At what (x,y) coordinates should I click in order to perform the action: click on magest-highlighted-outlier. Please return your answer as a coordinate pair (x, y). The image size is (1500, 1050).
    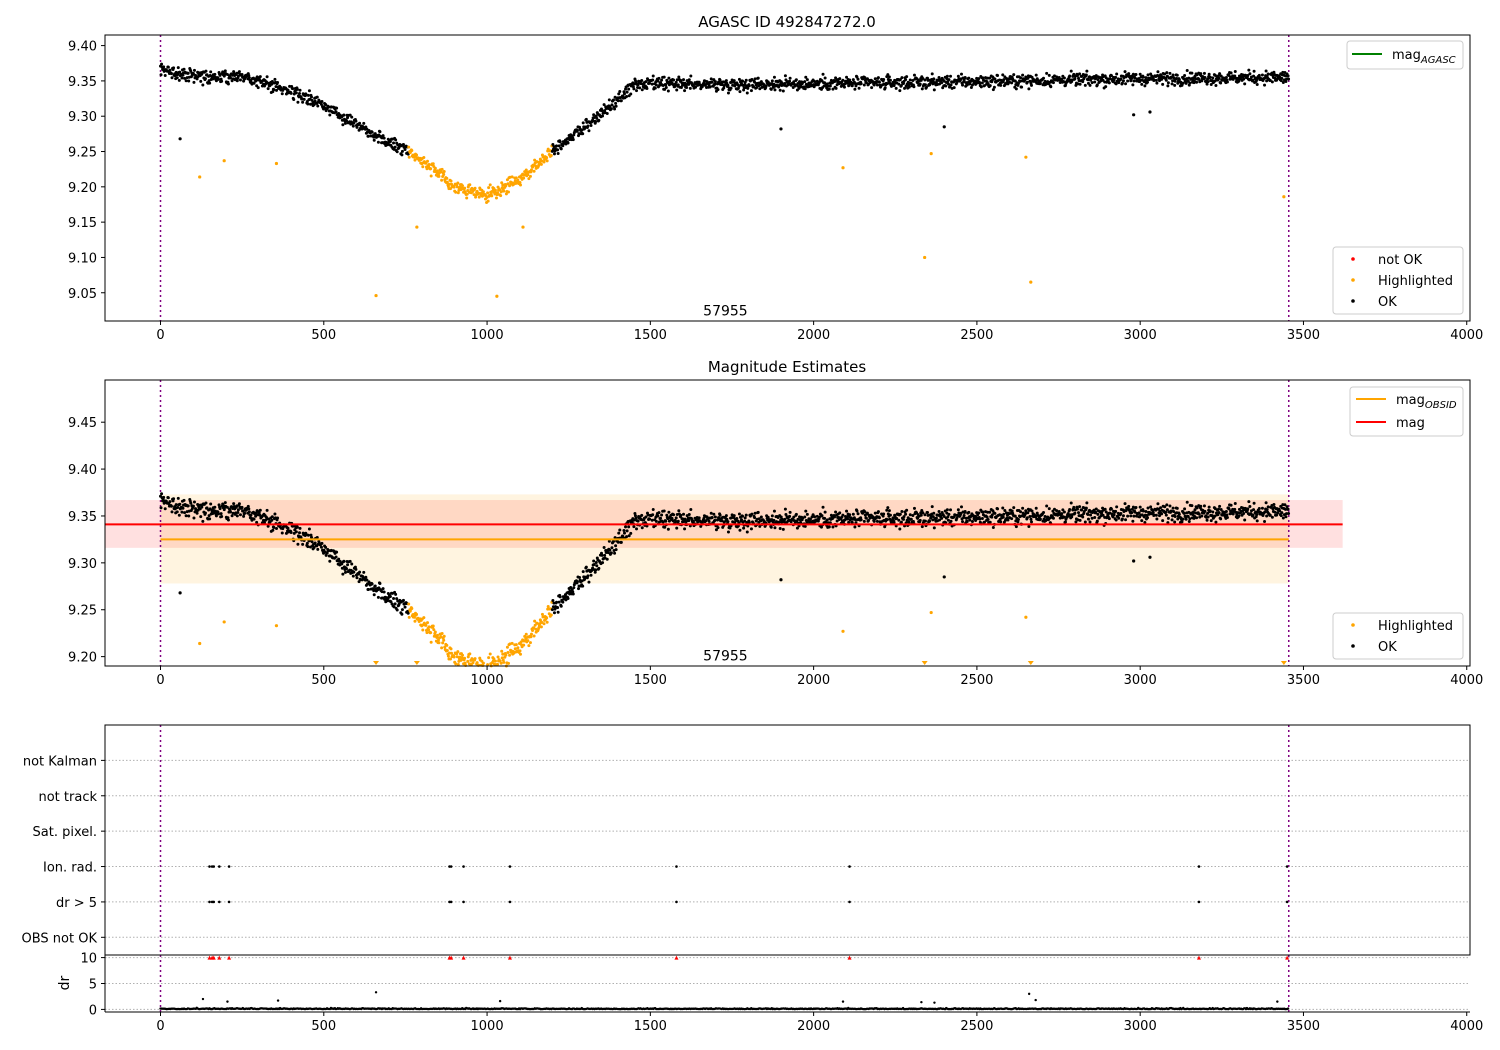
    Looking at the image, I should click on (843, 631).